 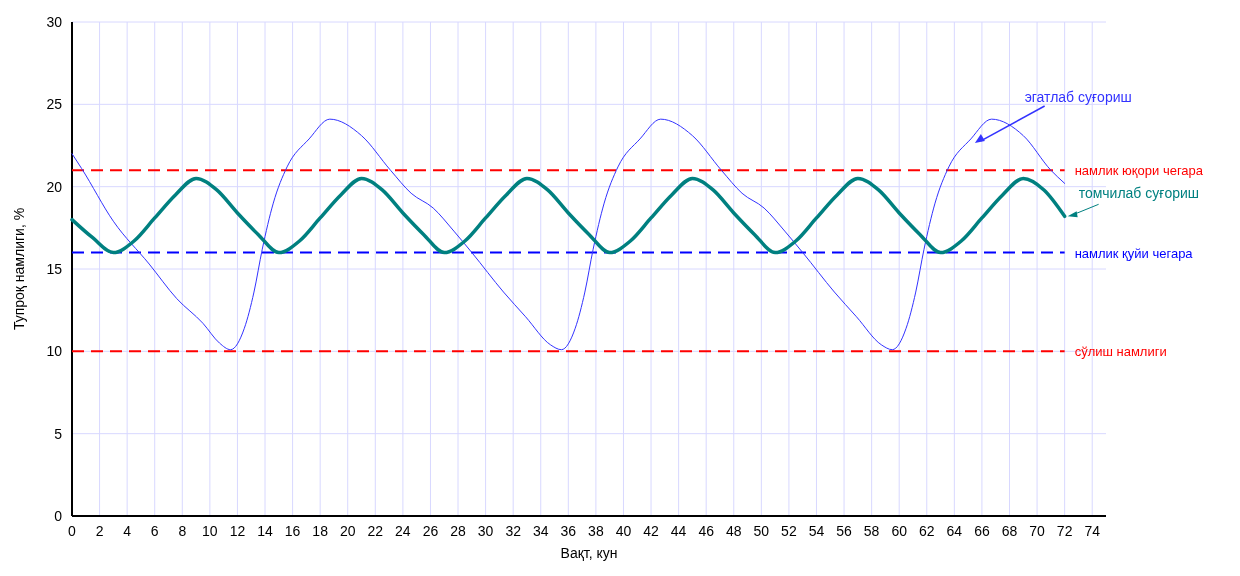 I want to click on x-tick-label: 24, so click(x=403, y=531).